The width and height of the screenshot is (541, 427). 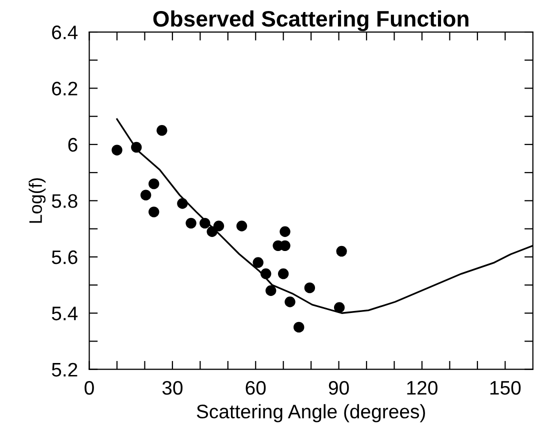 I want to click on chart-title: Observed Scattering Function, so click(x=310, y=21).